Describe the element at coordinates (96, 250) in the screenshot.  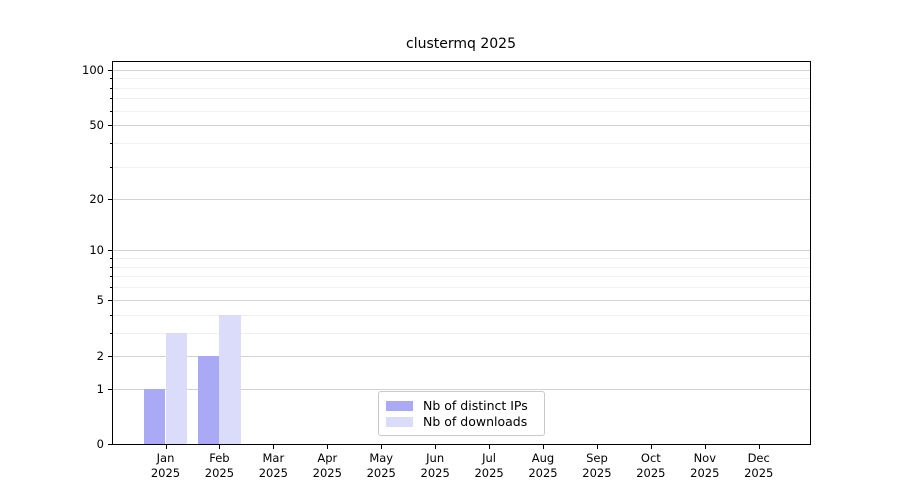
I see `y-tick-label: 10` at that location.